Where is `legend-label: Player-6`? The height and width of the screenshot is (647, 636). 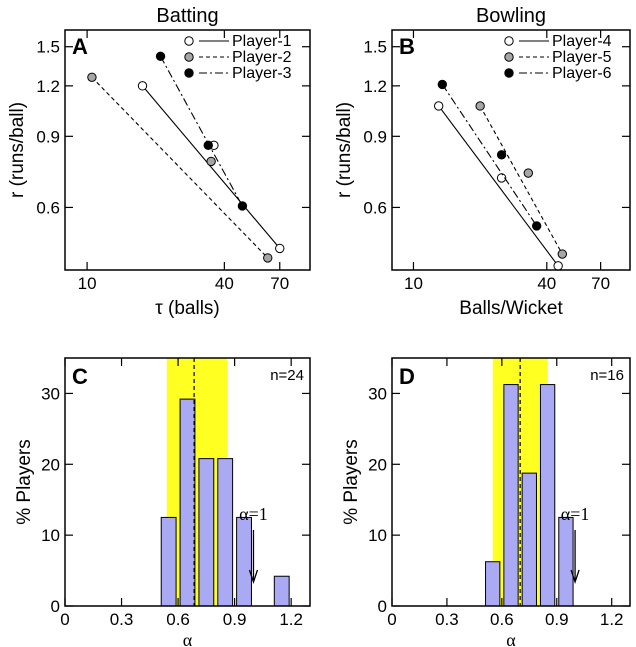 legend-label: Player-6 is located at coordinates (582, 73).